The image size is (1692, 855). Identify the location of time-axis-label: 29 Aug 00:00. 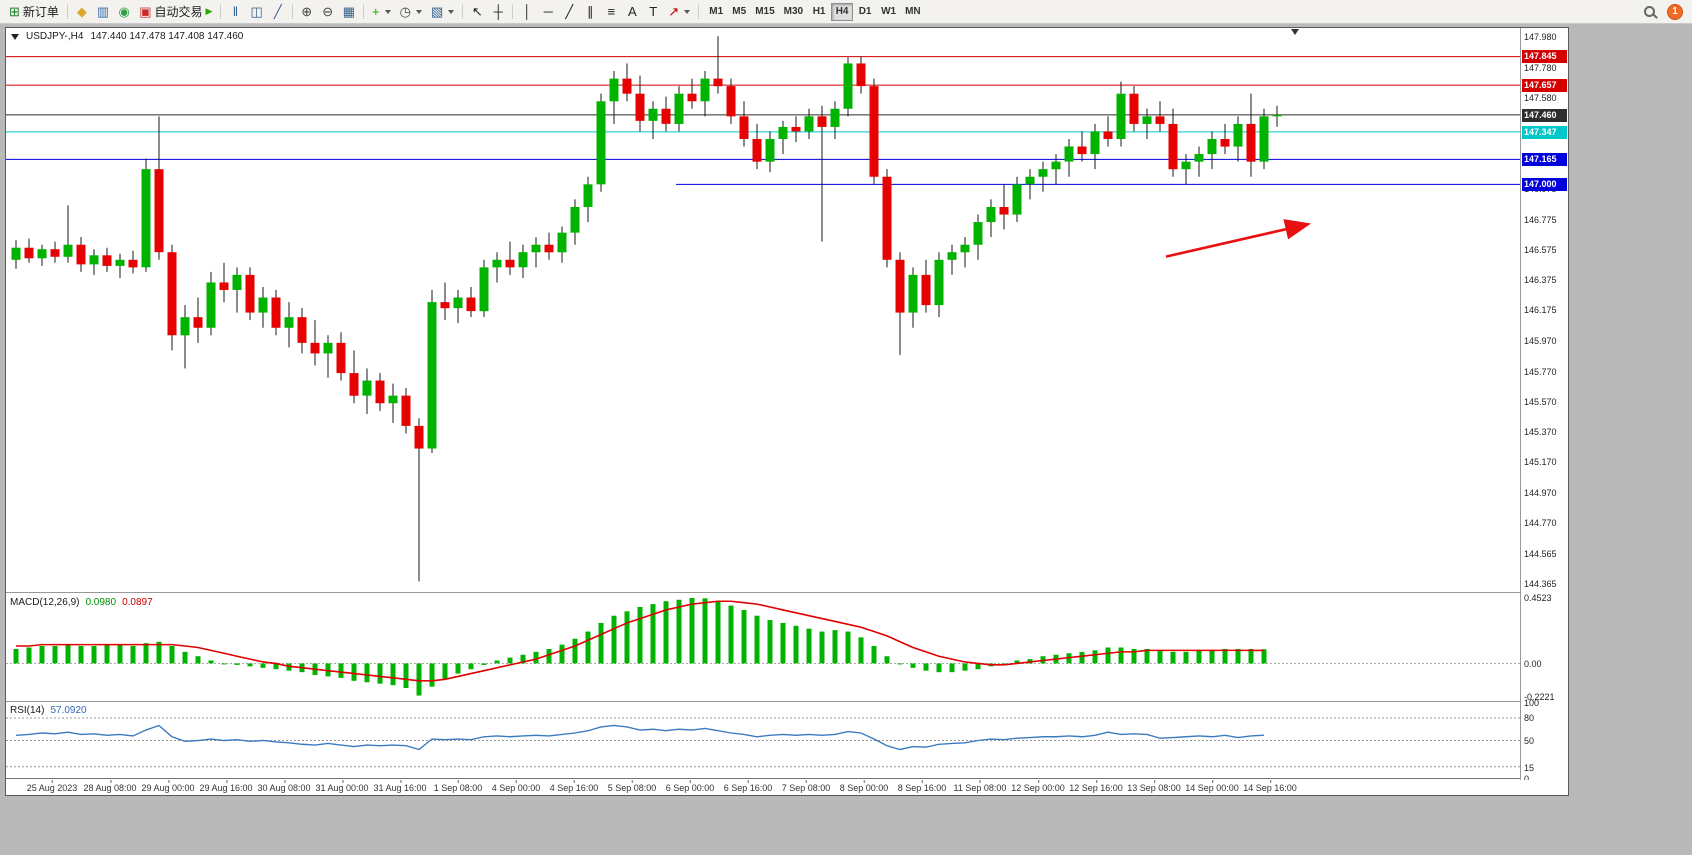
(168, 786).